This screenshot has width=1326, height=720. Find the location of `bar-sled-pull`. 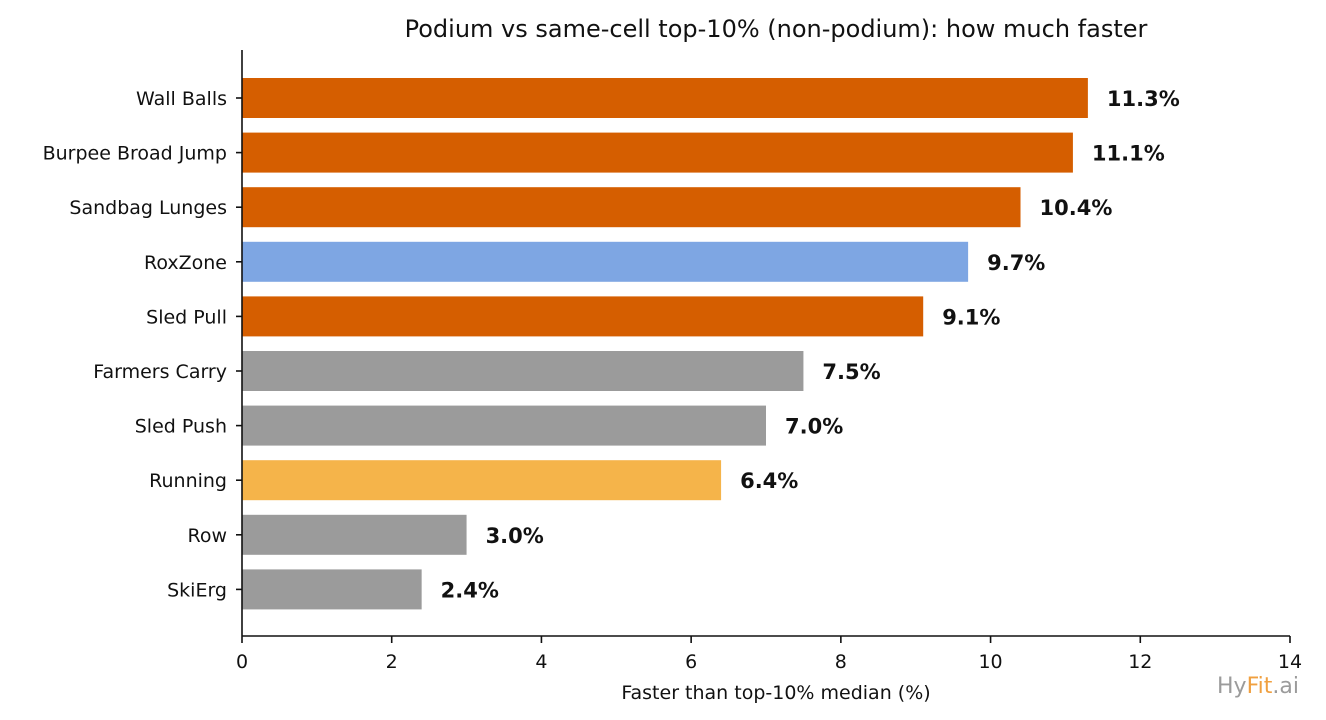

bar-sled-pull is located at coordinates (583, 316).